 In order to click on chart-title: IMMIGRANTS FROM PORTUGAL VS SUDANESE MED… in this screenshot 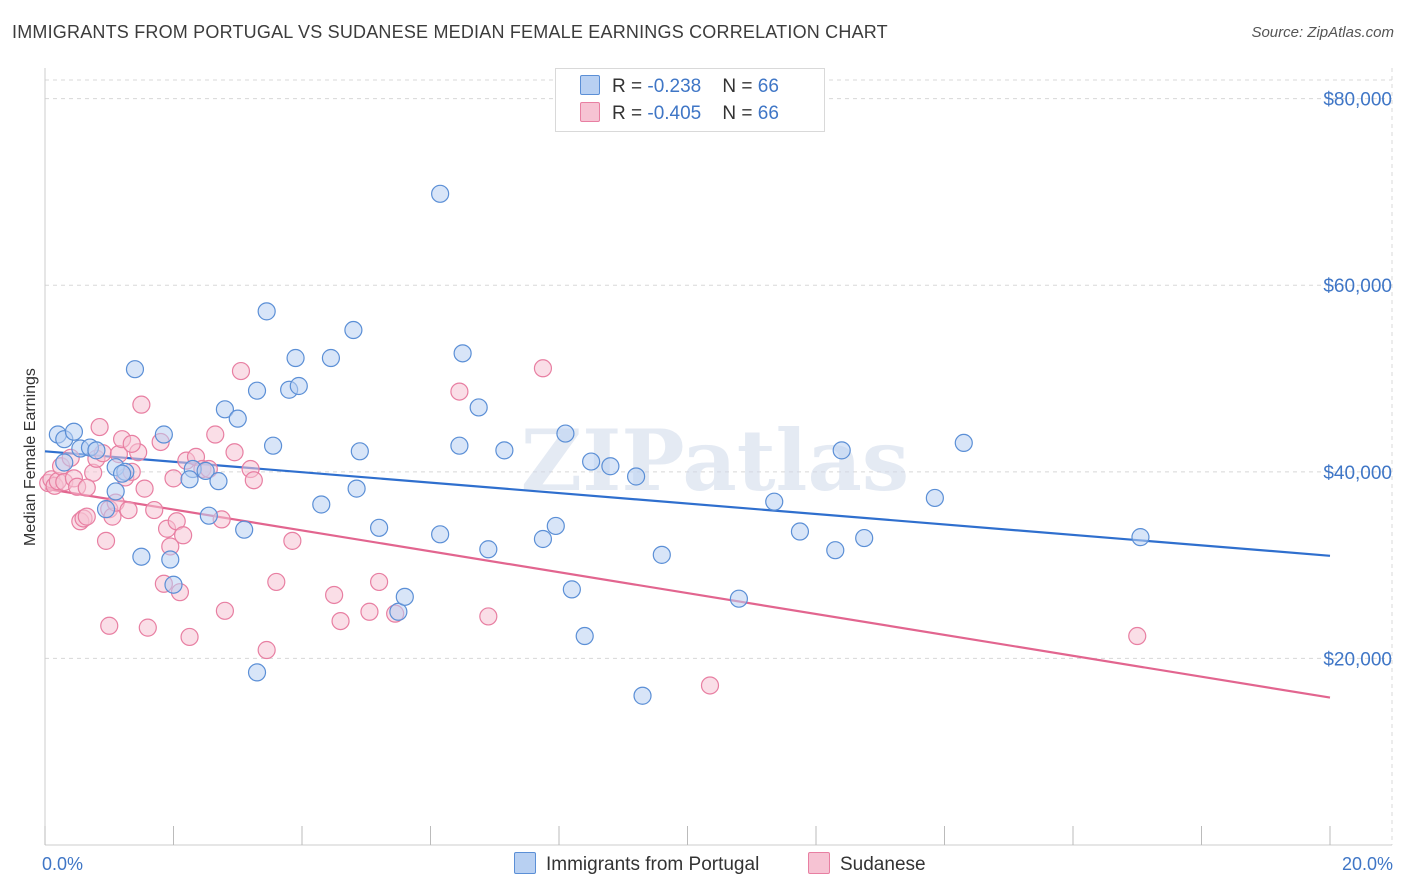, I will do `click(450, 32)`.